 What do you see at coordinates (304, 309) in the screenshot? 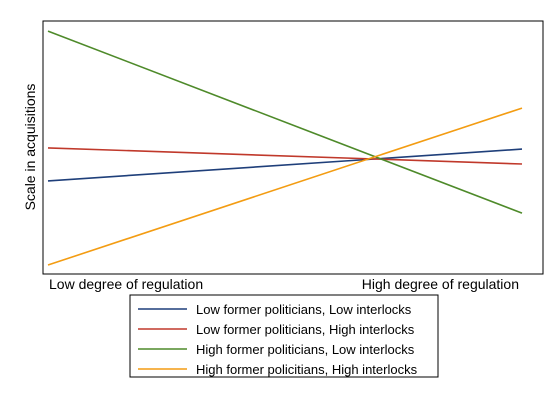
I see `legend-label-1: Low former politicians, Low interlocks` at bounding box center [304, 309].